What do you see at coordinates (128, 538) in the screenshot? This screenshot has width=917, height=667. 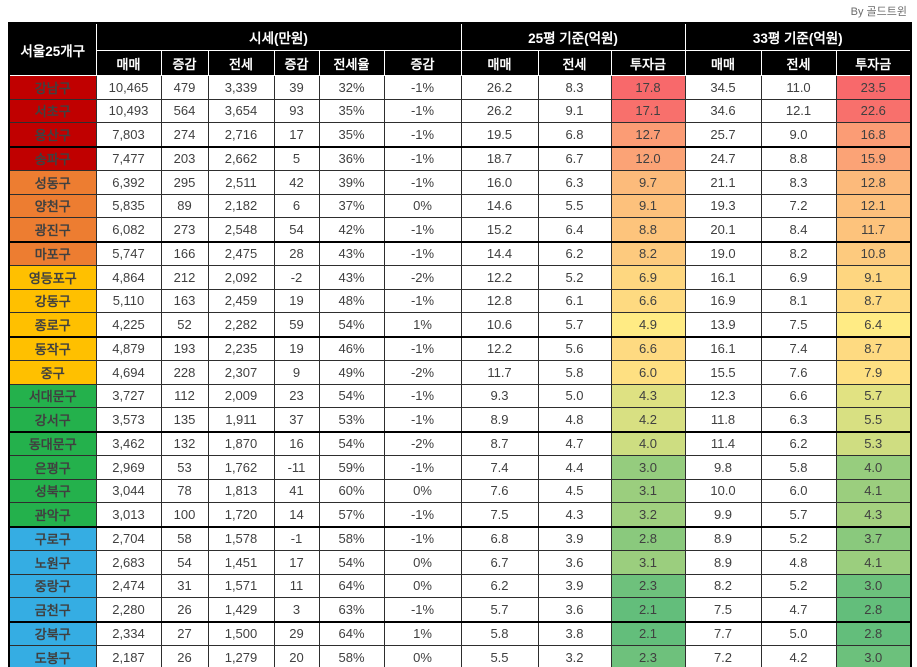 I see `sale-cell: 2,704` at bounding box center [128, 538].